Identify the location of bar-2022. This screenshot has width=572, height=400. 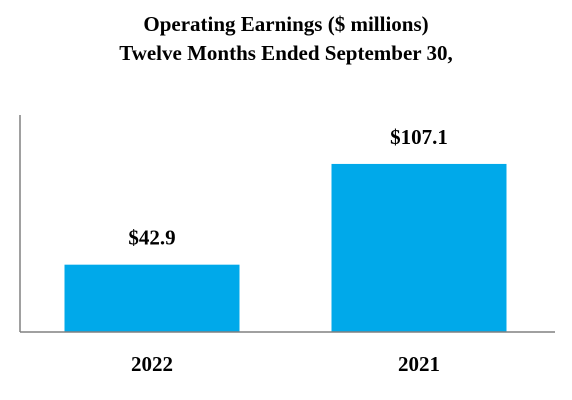
(152, 298).